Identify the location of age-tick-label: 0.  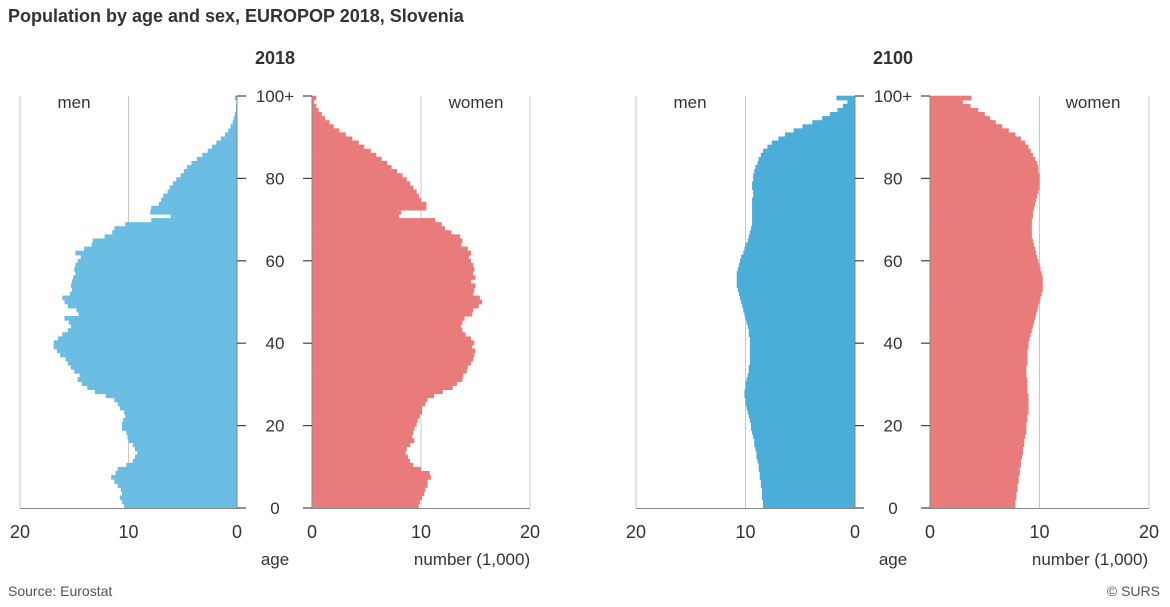
(892, 508).